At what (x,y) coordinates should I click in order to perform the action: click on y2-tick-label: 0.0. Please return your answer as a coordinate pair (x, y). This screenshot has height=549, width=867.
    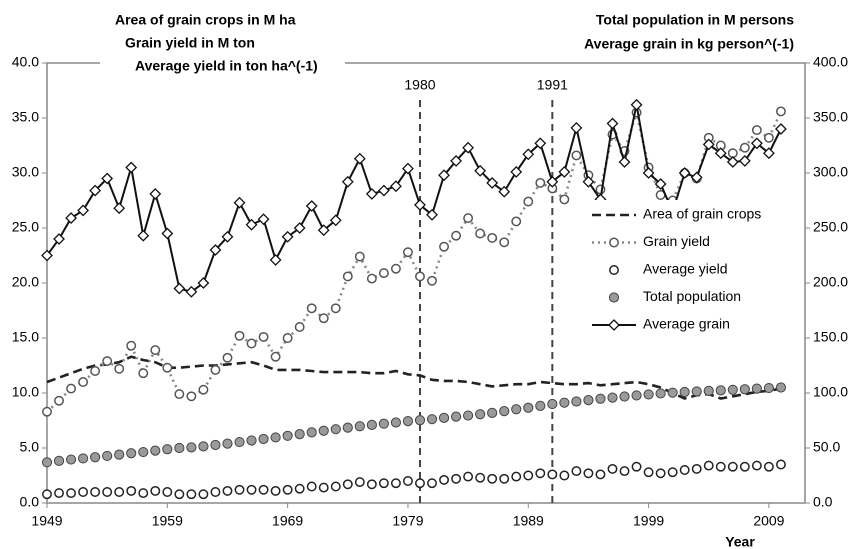
    Looking at the image, I should click on (823, 502).